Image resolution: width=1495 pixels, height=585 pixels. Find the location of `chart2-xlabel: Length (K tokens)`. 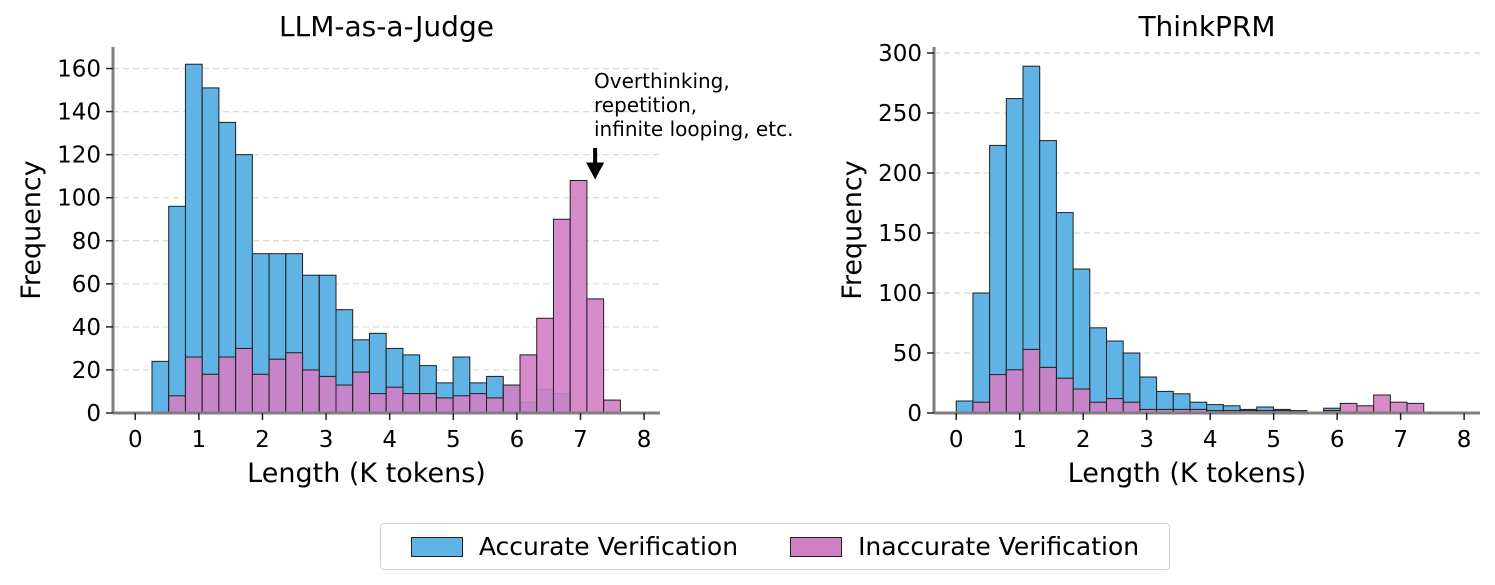

chart2-xlabel: Length (K tokens) is located at coordinates (1187, 473).